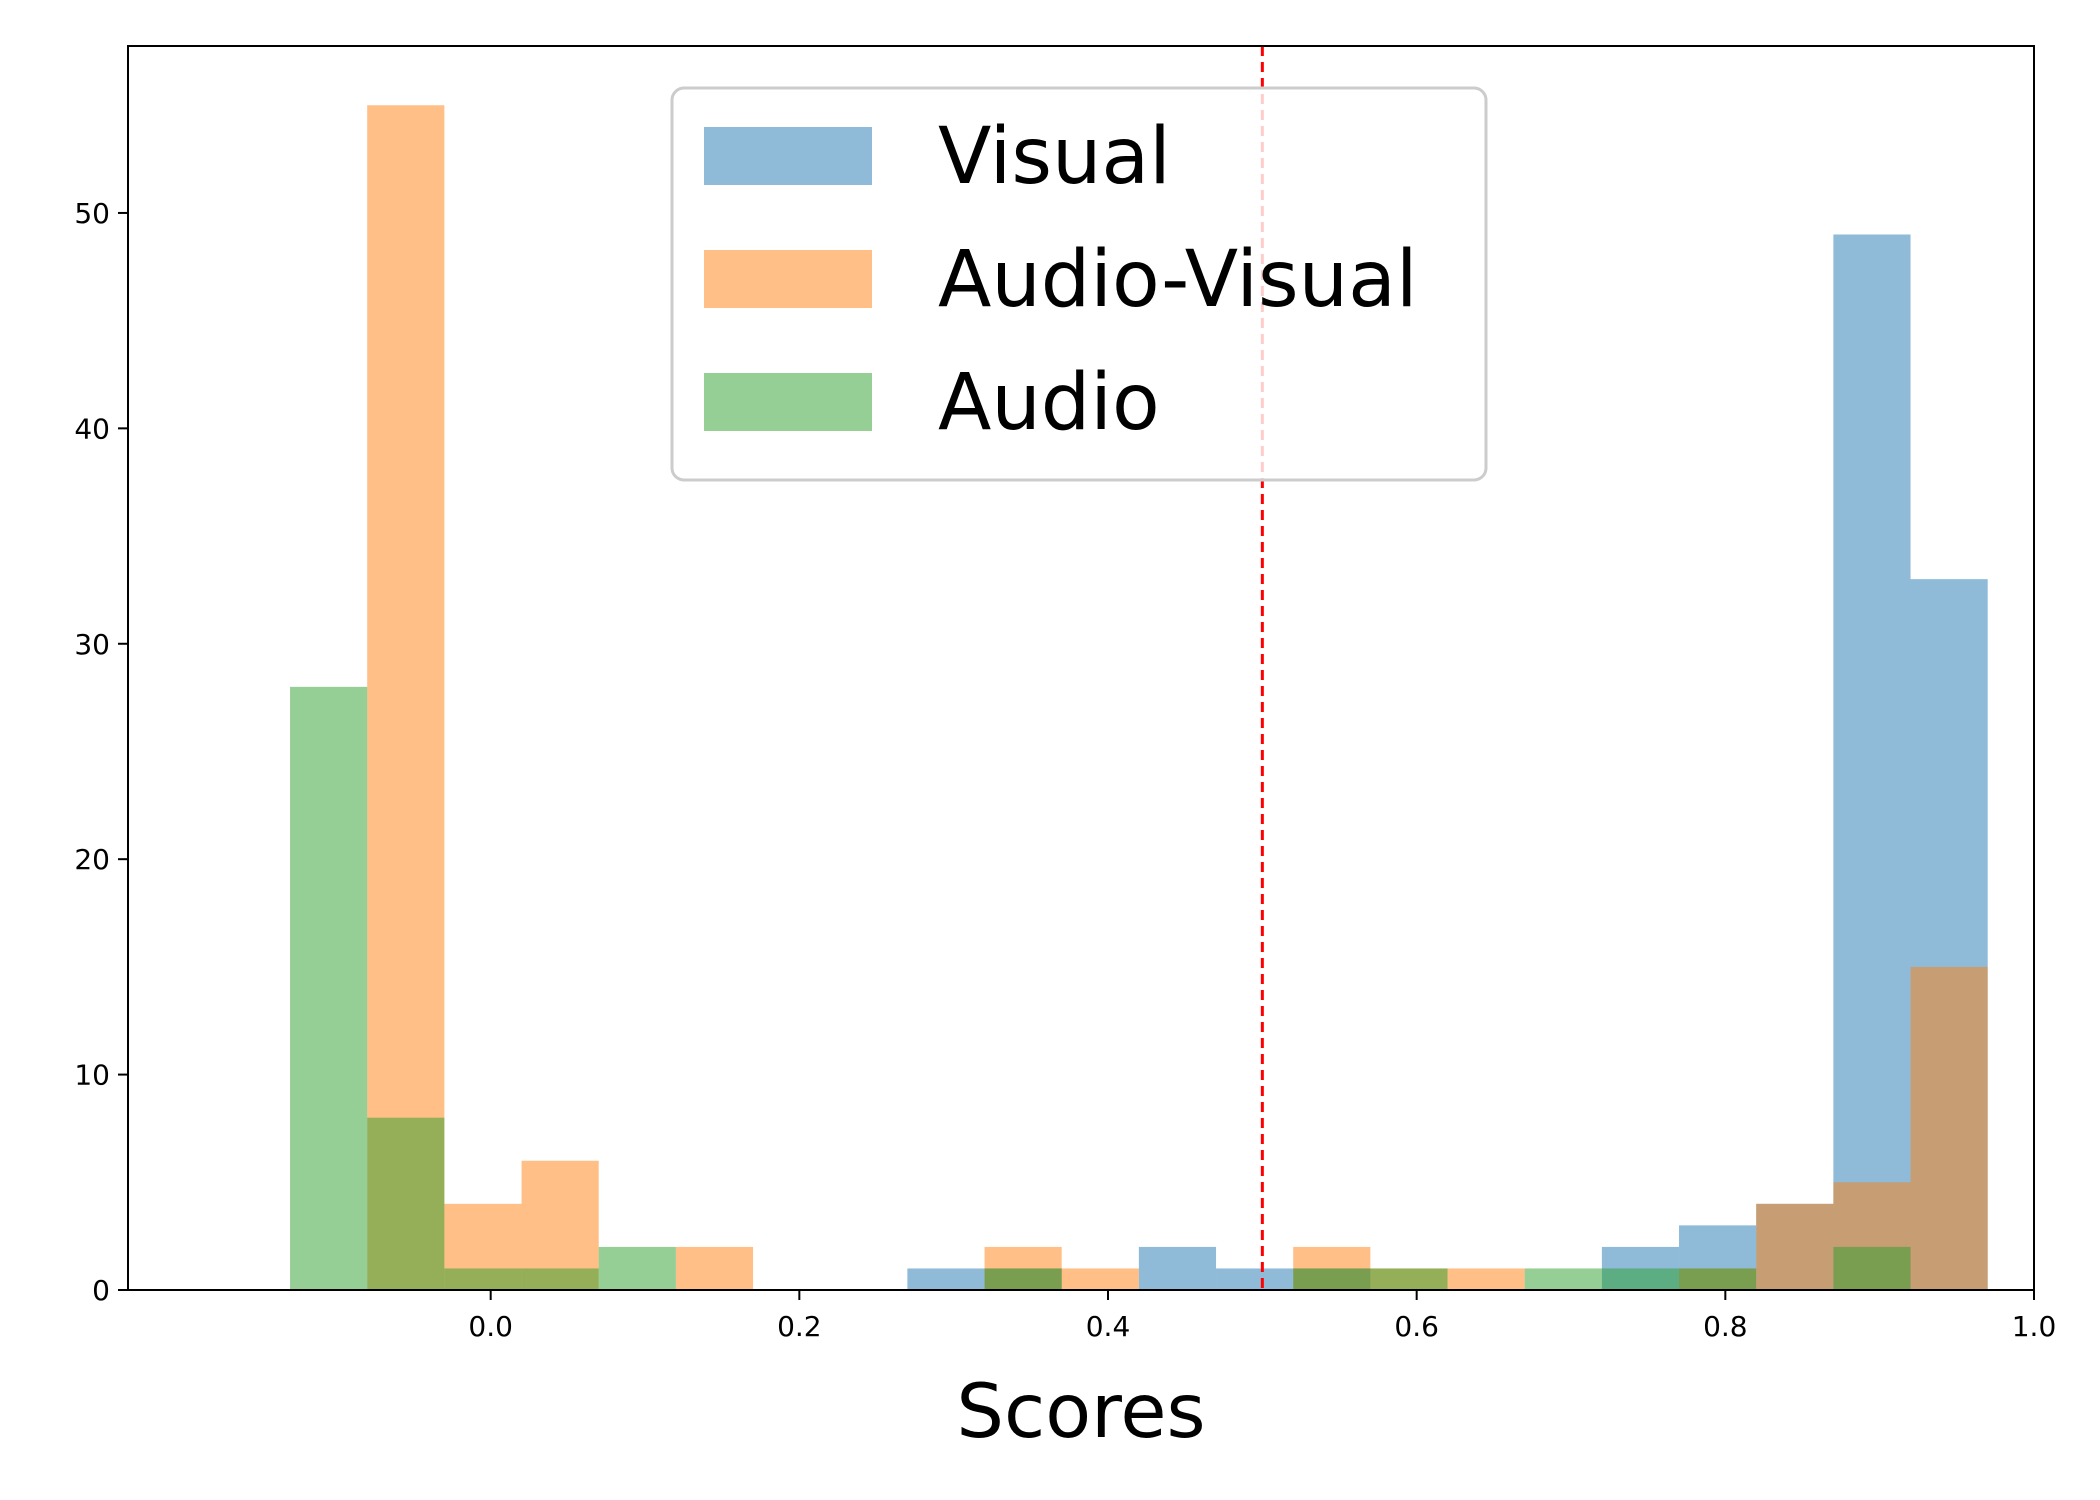  What do you see at coordinates (788, 402) in the screenshot?
I see `legend-swatch-audio` at bounding box center [788, 402].